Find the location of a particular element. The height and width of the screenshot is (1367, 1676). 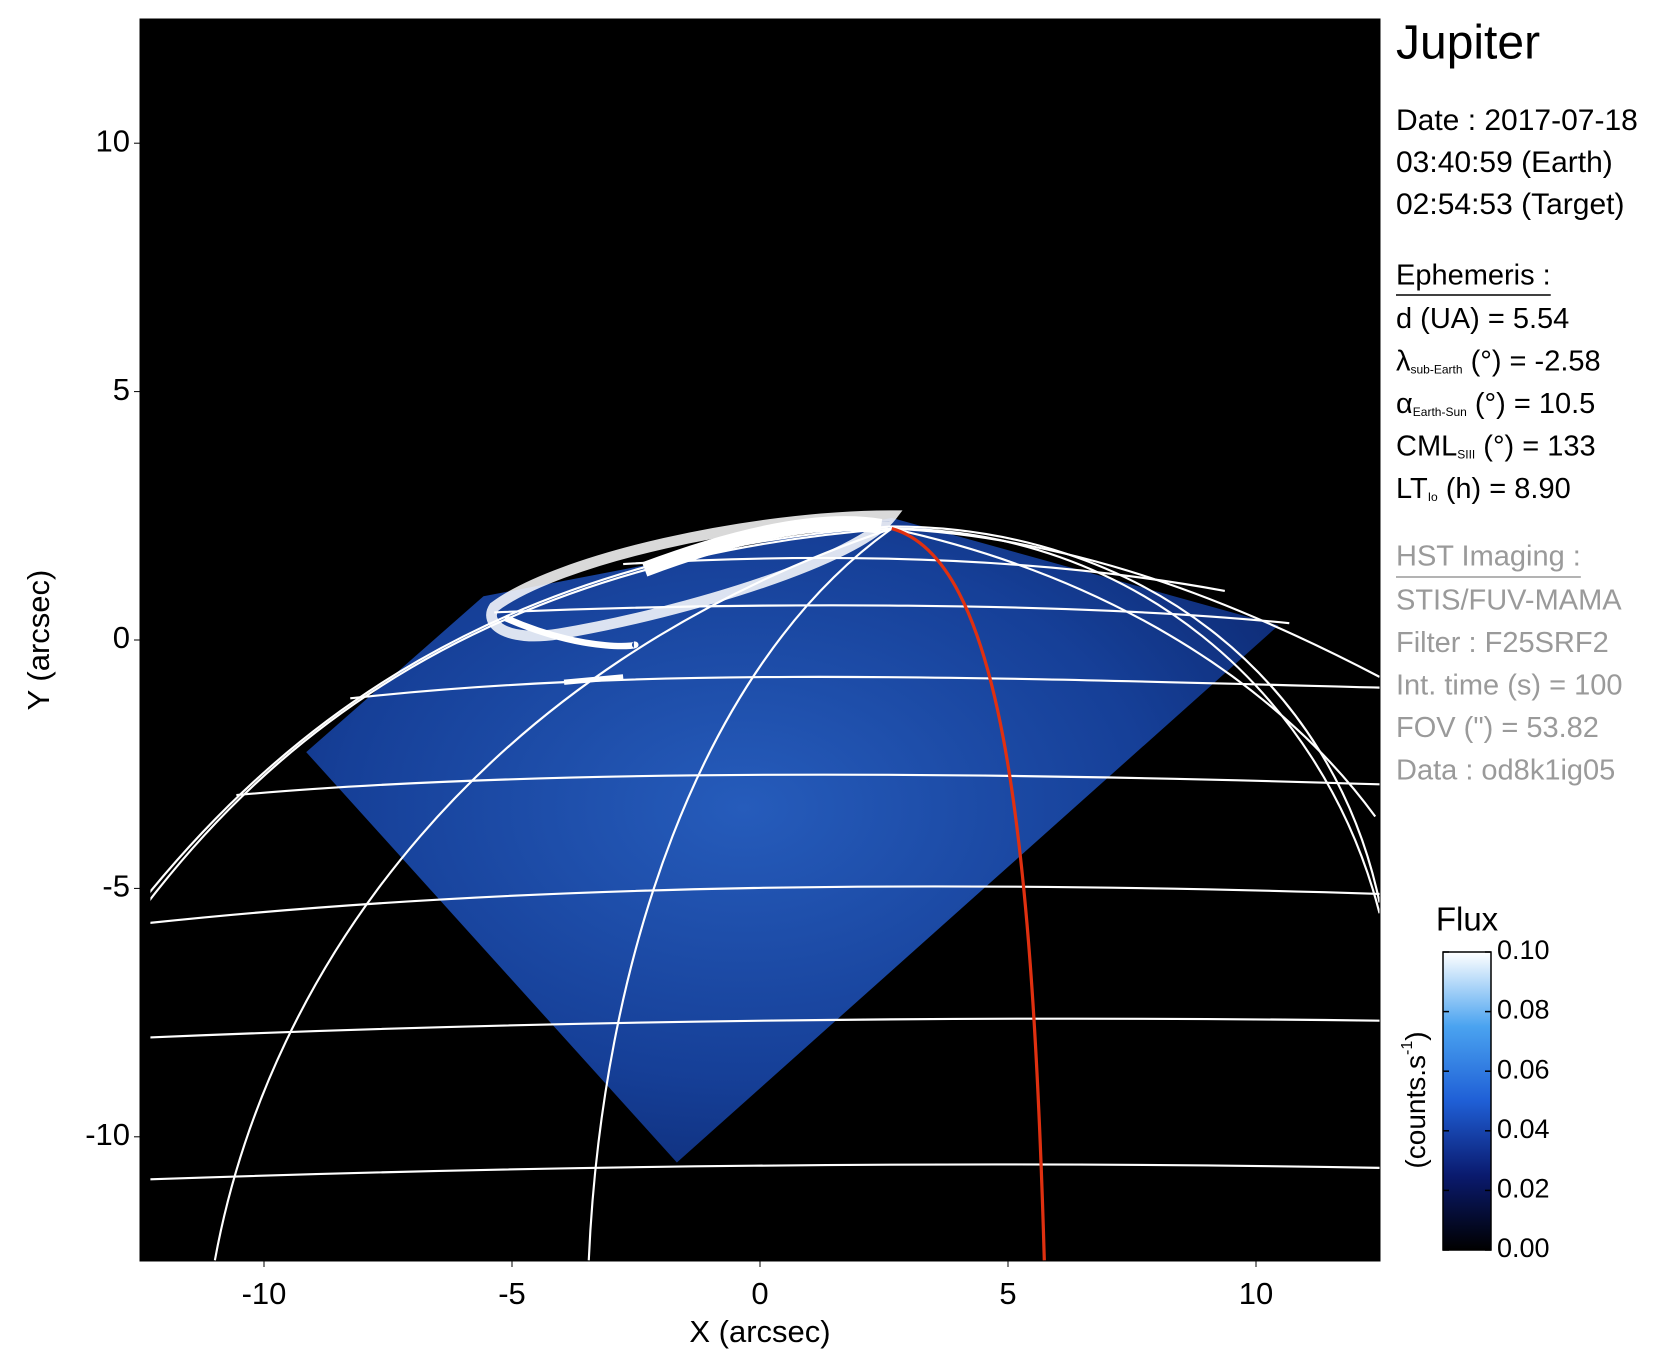

title: Jupiter is located at coordinates (1468, 43).